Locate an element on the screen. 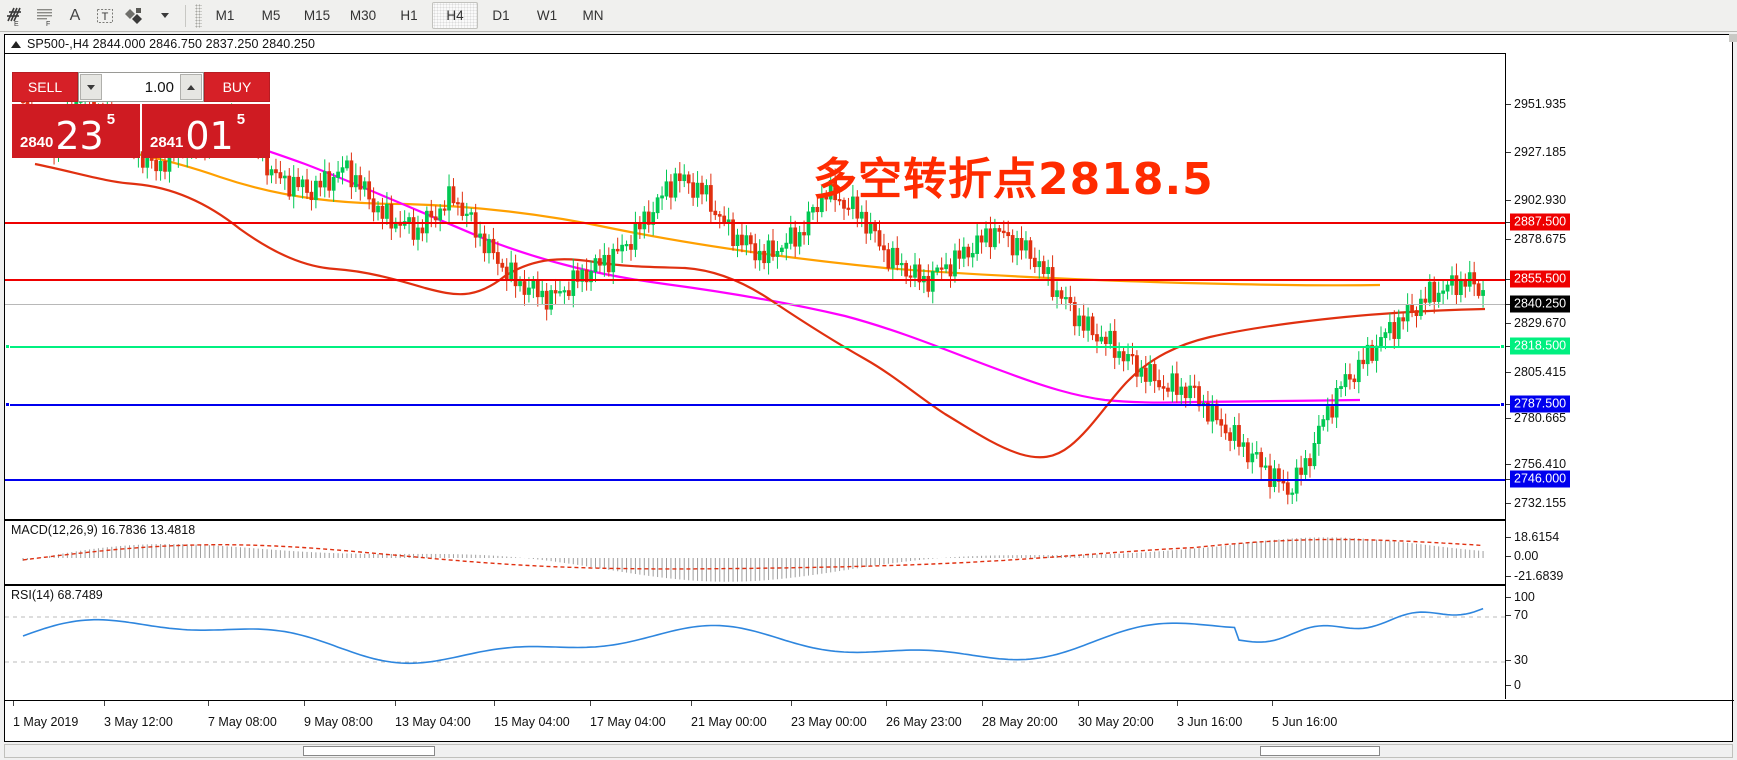  volume-decrease-button is located at coordinates (91, 87).